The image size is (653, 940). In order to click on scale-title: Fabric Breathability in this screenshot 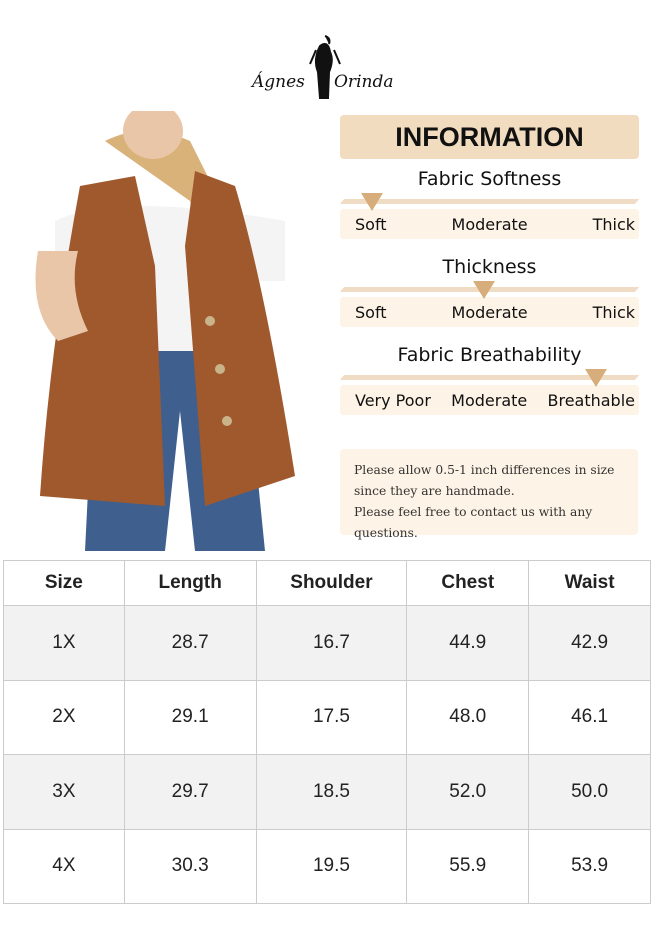, I will do `click(489, 355)`.